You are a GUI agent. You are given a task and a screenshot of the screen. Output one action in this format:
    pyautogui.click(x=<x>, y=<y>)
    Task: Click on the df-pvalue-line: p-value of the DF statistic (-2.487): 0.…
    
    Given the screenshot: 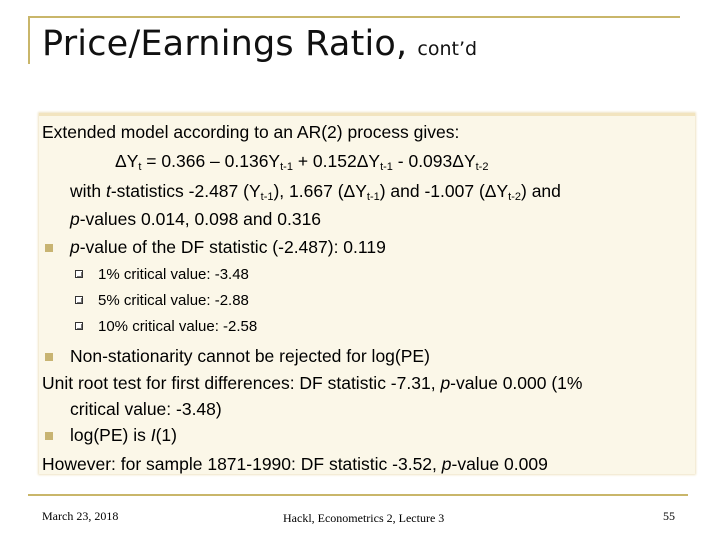 What is the action you would take?
    pyautogui.click(x=228, y=247)
    